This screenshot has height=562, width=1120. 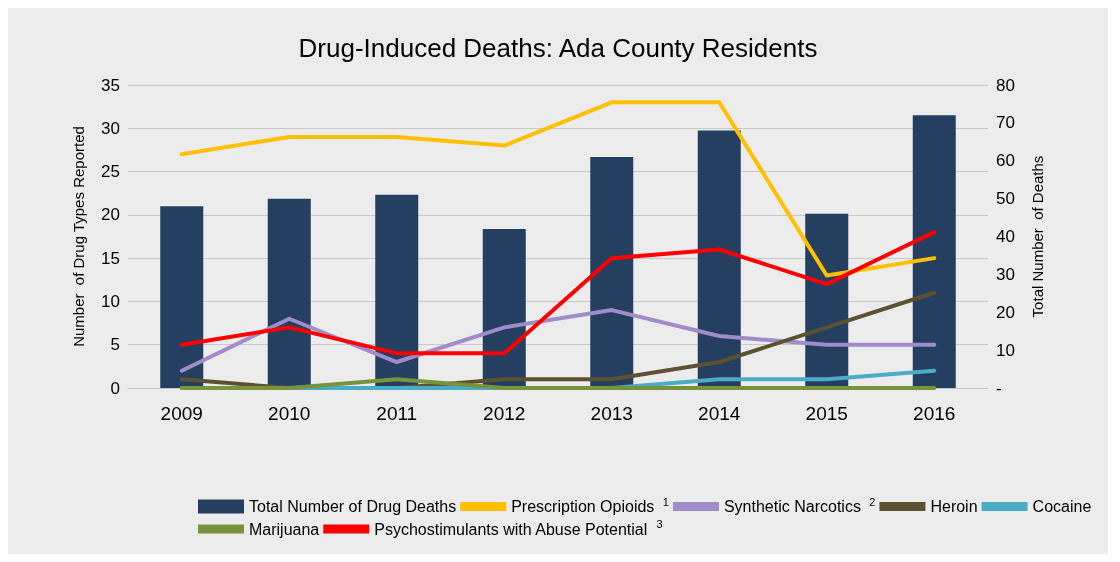 I want to click on y2-tick-label: 10, so click(x=1005, y=350).